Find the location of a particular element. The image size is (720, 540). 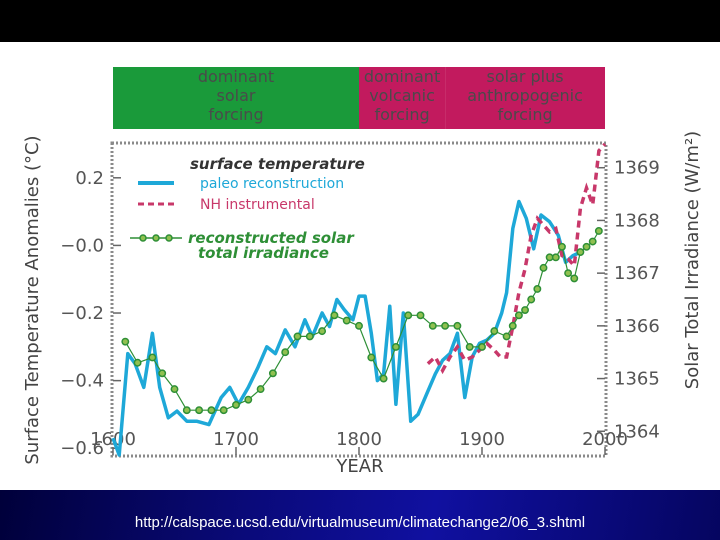

x-tick-label: 2000 is located at coordinates (605, 439).